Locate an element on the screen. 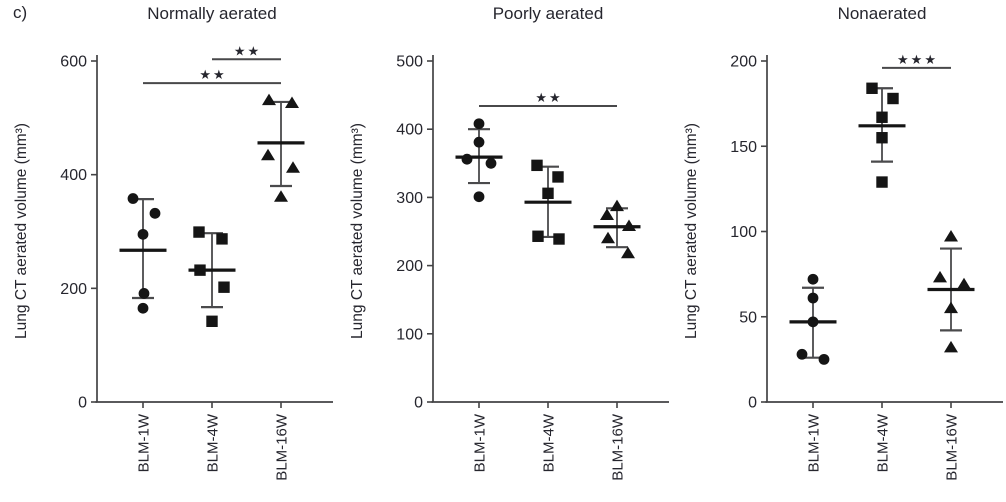  panel-title: Nonaerated is located at coordinates (882, 13).